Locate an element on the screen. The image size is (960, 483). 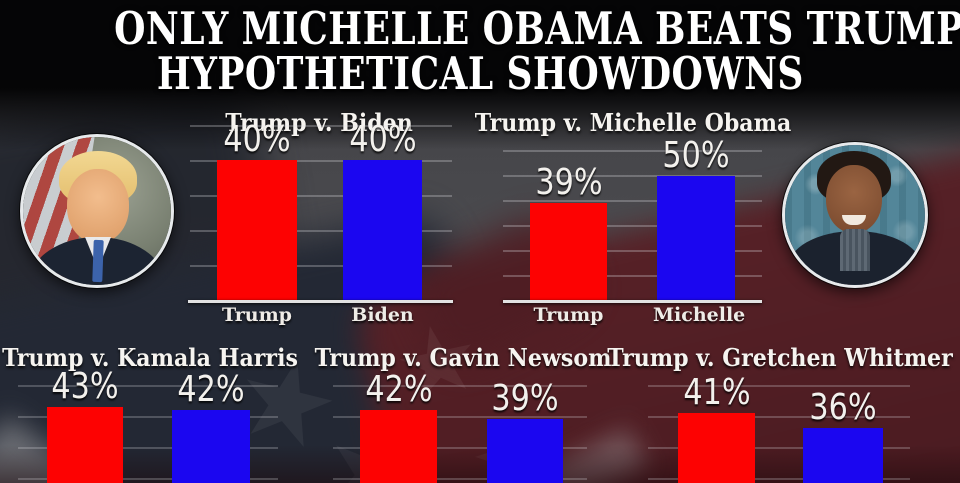
main-title-line1: ONLY MICHELLE OBAMA BEATS TRUMP IN is located at coordinates (537, 28).